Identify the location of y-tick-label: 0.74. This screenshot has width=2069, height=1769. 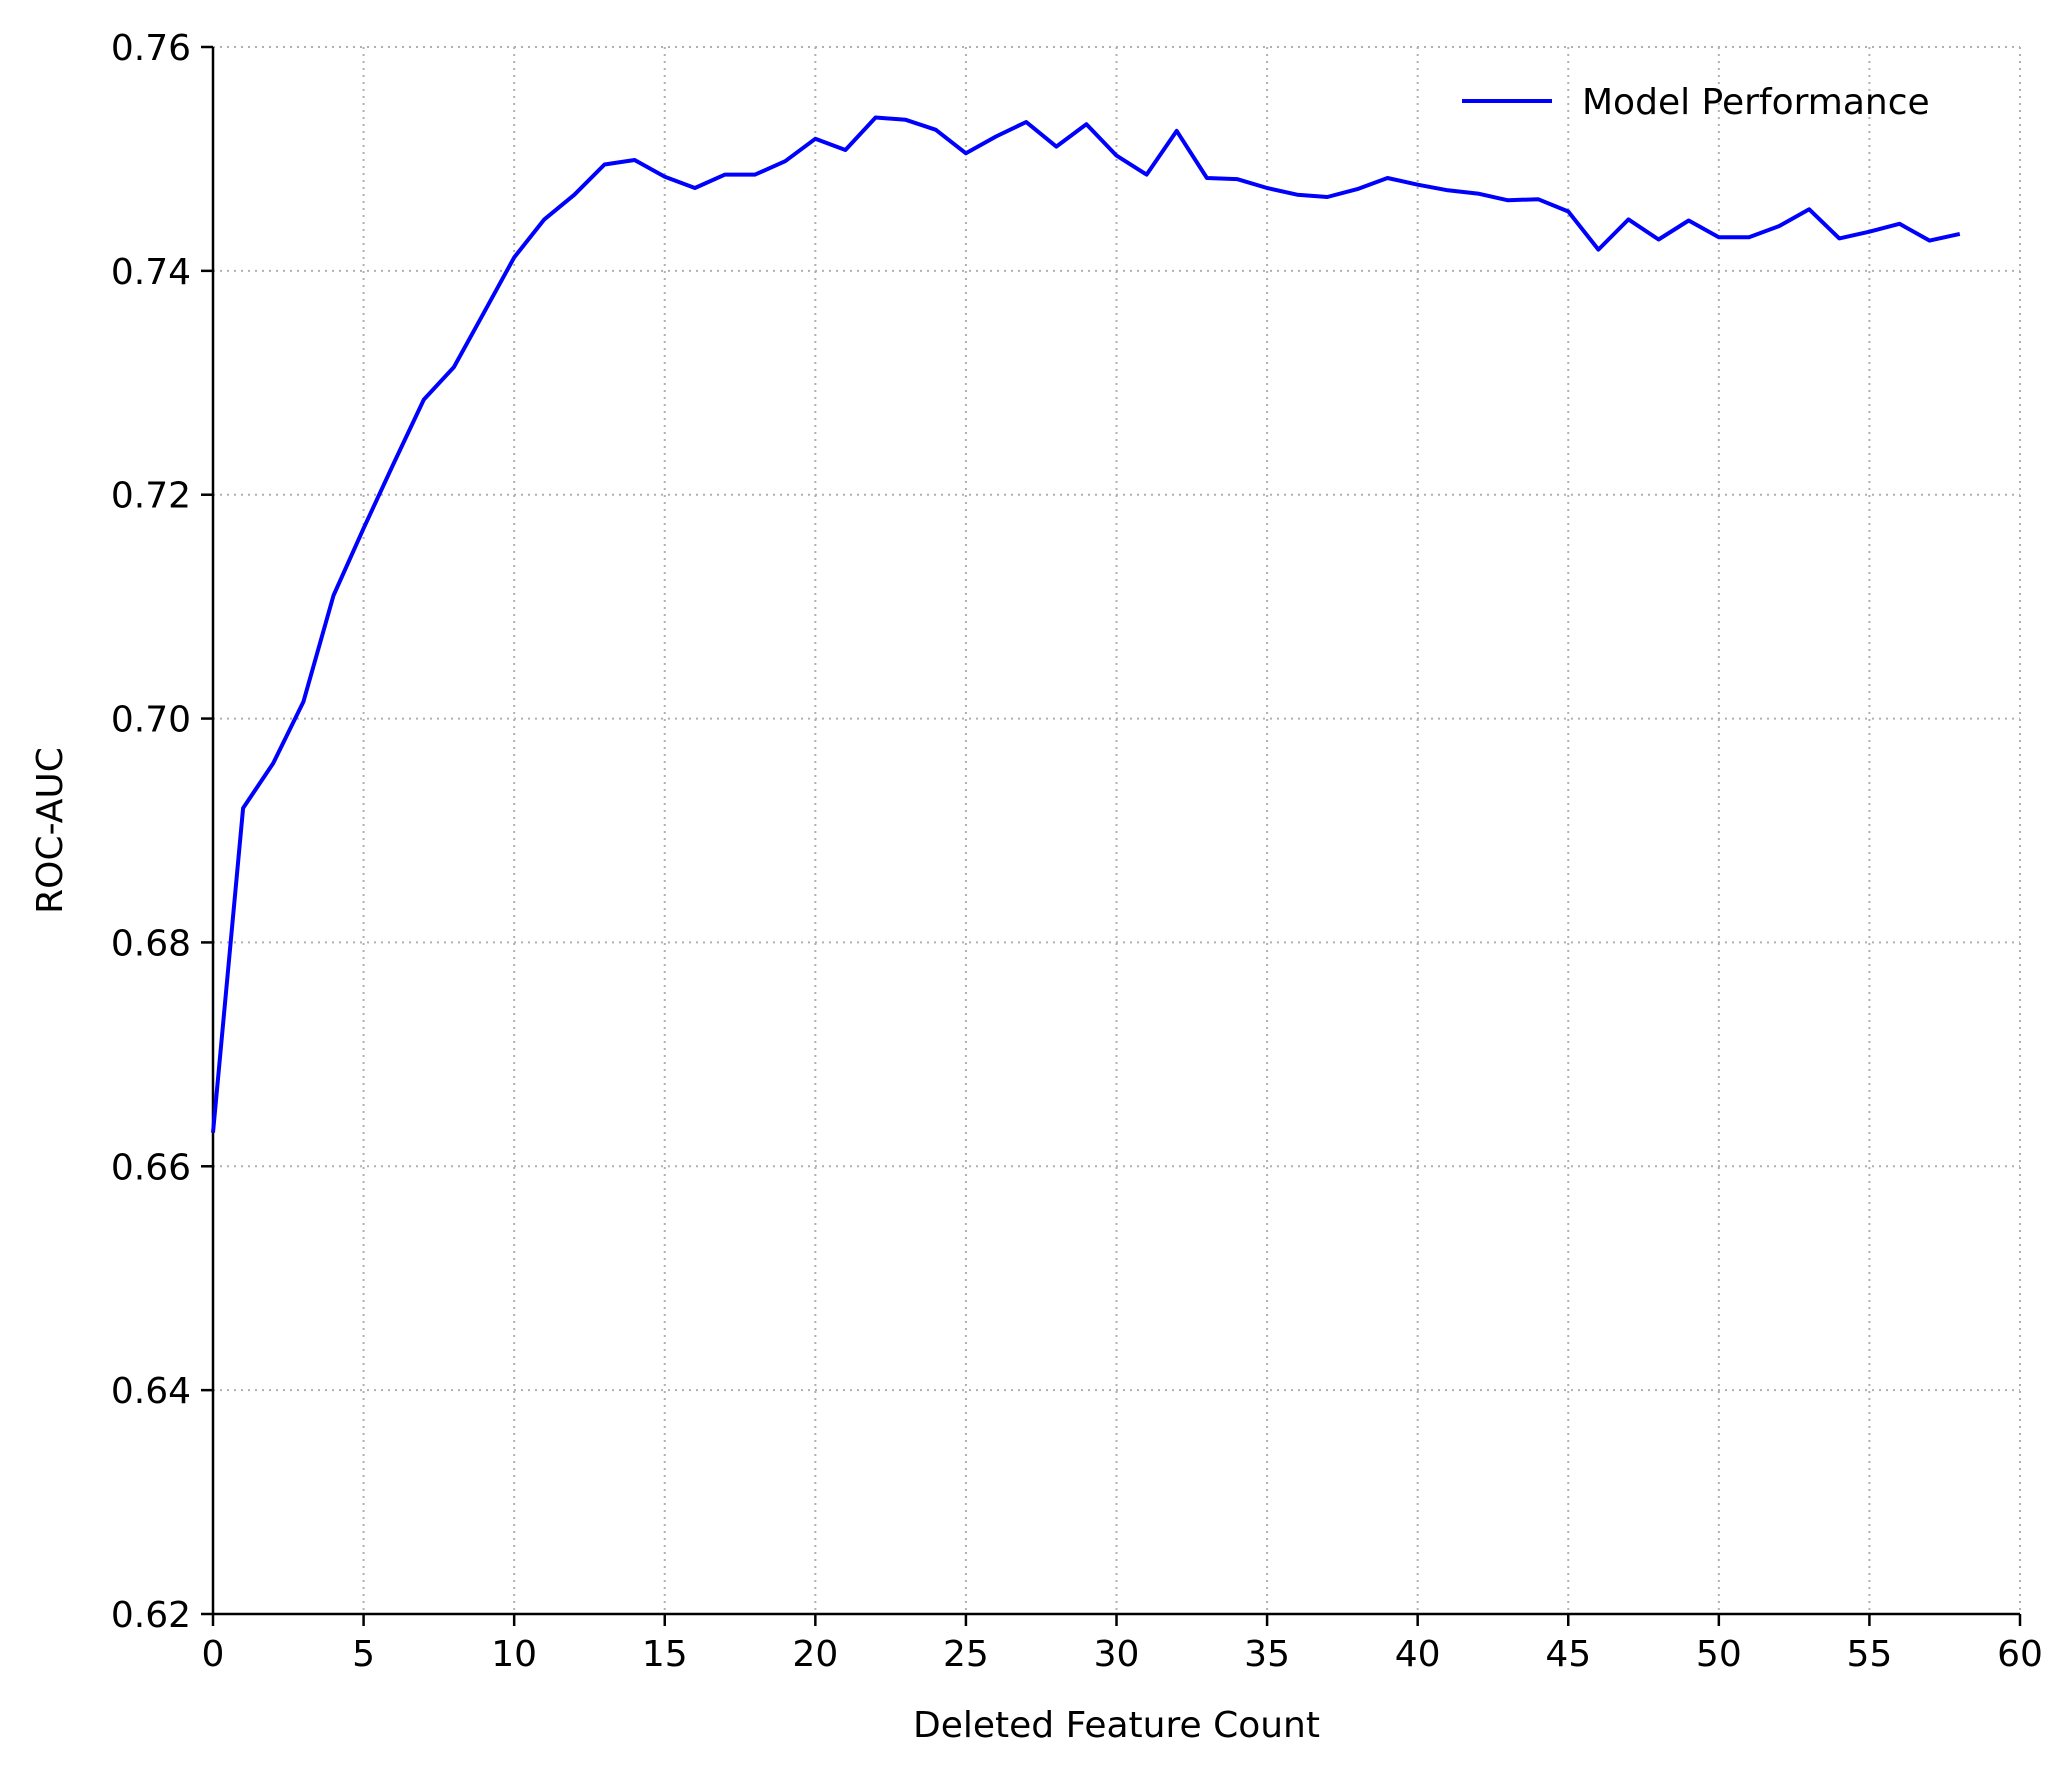
(151, 272).